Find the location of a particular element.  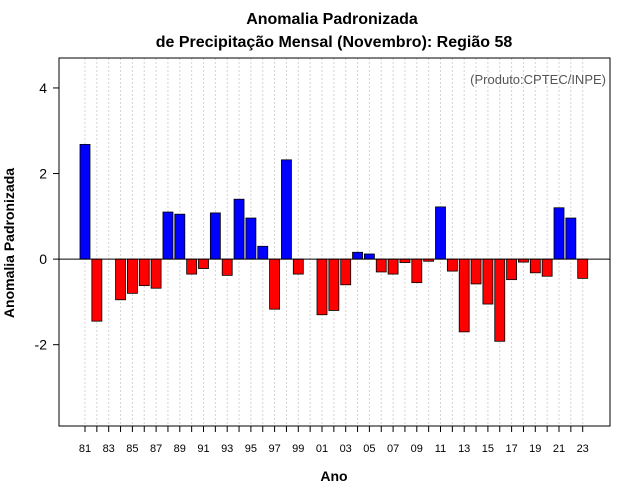

x-tick-label: 95 is located at coordinates (251, 449).